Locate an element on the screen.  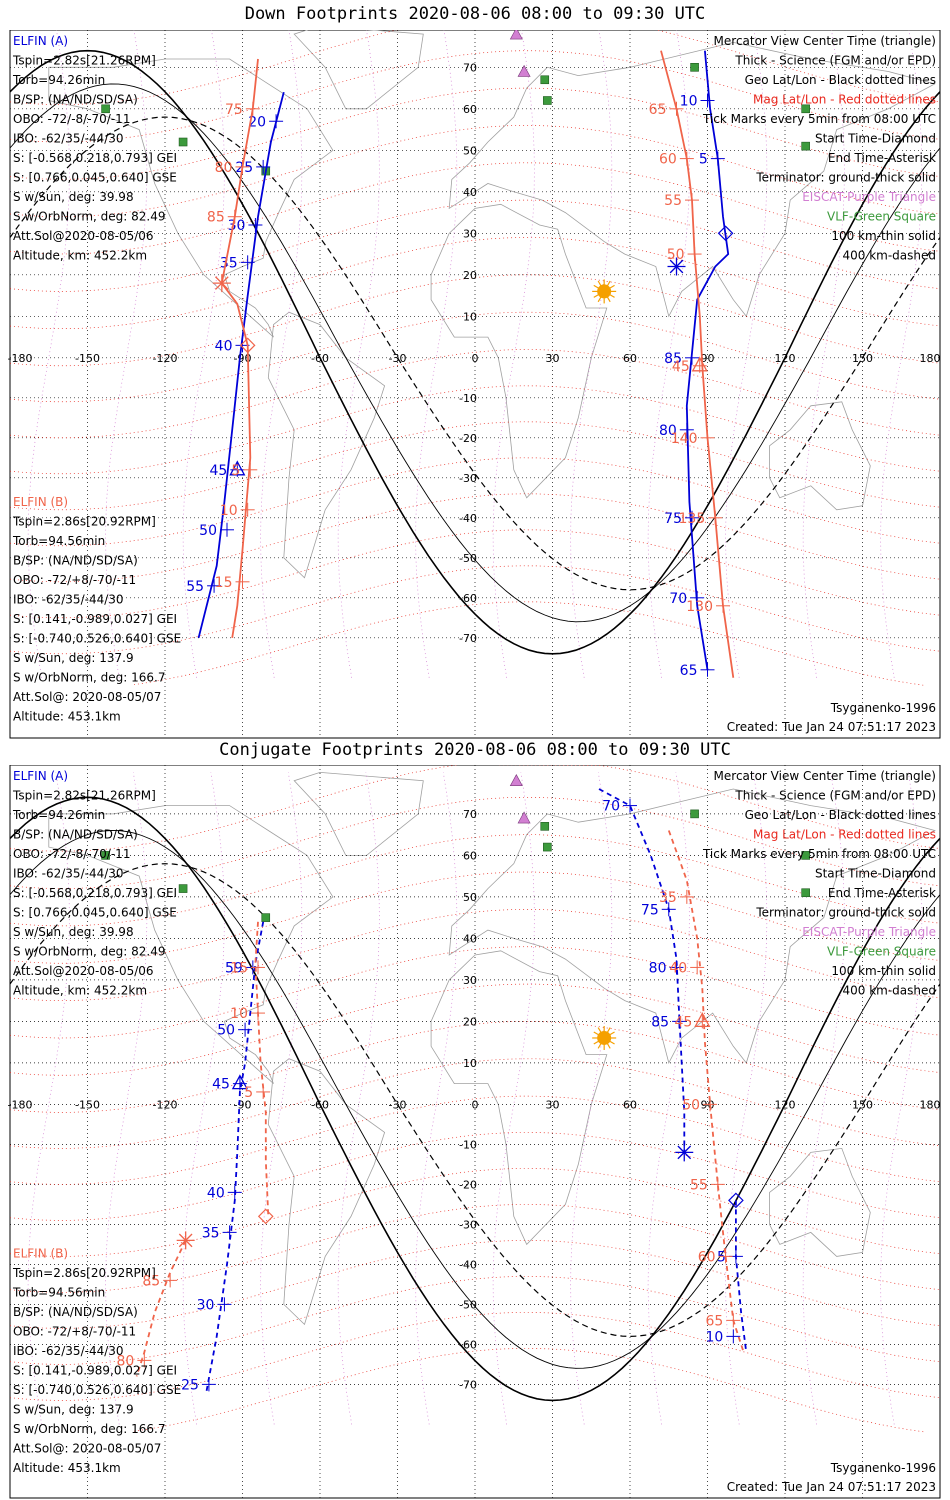
elfin-a-header: ELFIN (A) is located at coordinates (40, 776).